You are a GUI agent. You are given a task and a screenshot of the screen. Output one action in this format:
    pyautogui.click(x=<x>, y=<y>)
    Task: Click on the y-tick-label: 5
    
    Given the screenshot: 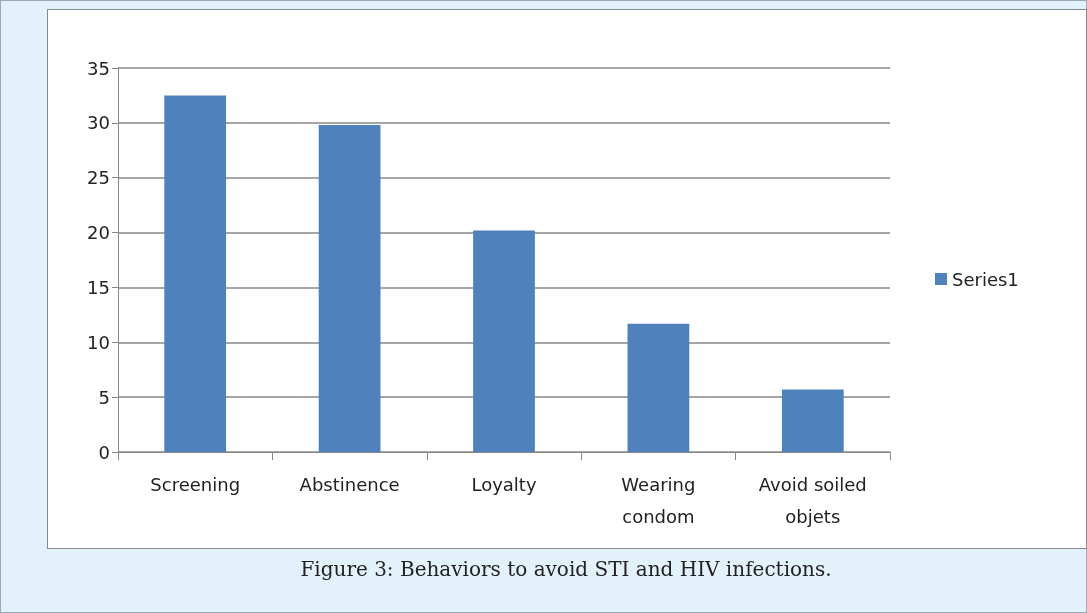 What is the action you would take?
    pyautogui.click(x=104, y=397)
    